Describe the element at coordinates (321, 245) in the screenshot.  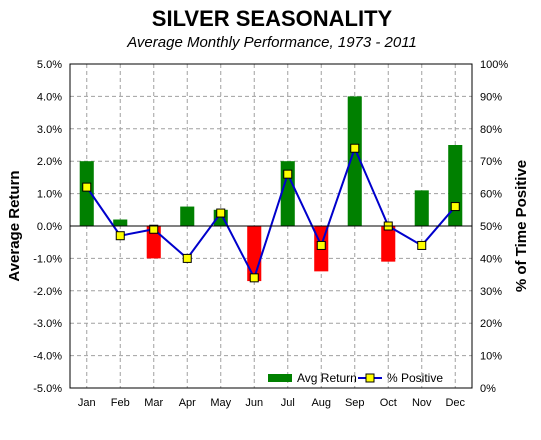
I see `marker-aug` at that location.